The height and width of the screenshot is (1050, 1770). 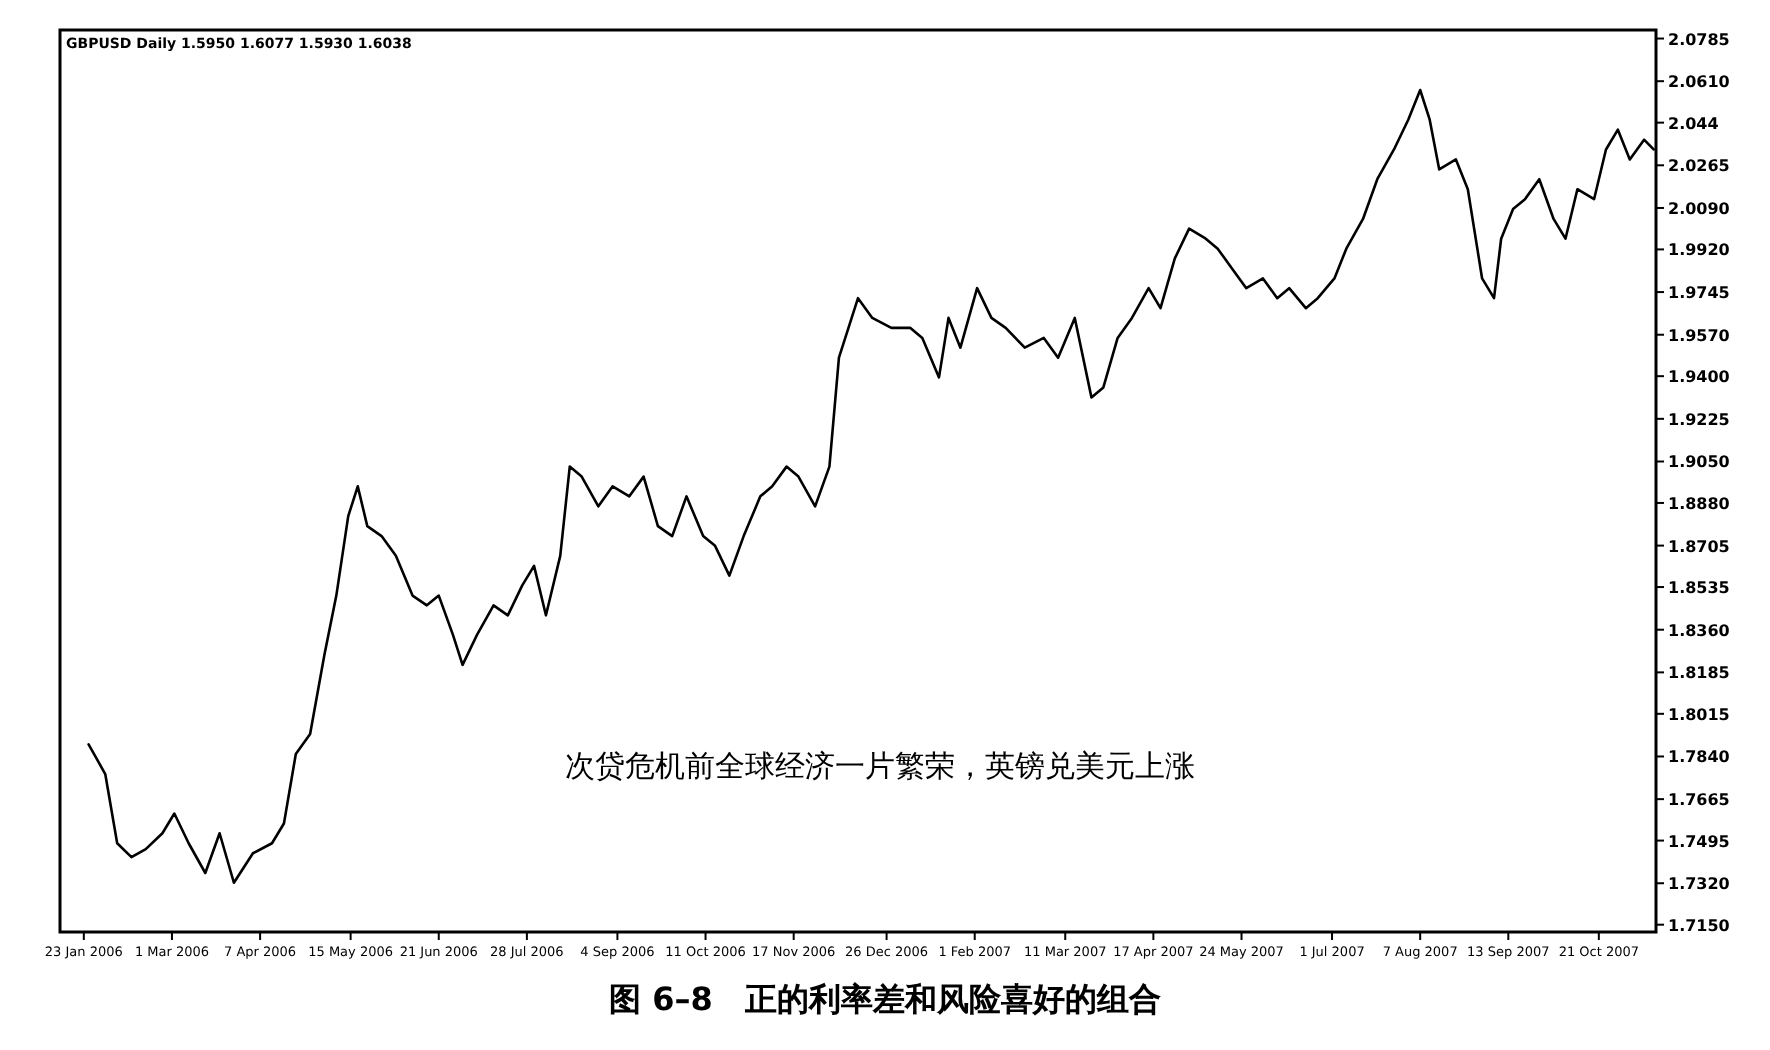 What do you see at coordinates (1699, 714) in the screenshot?
I see `y-tick-label: 1.8015` at bounding box center [1699, 714].